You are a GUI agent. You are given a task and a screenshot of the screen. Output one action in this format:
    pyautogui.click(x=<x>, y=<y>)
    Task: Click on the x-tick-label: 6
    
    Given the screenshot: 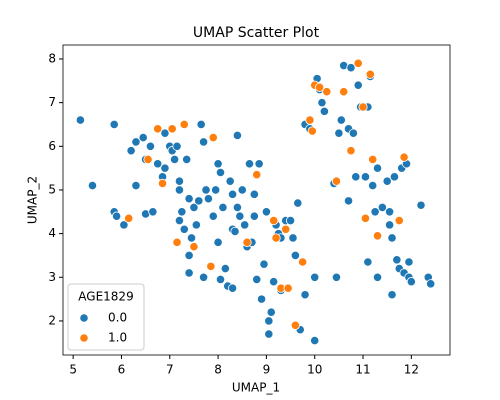 What is the action you would take?
    pyautogui.click(x=122, y=370)
    